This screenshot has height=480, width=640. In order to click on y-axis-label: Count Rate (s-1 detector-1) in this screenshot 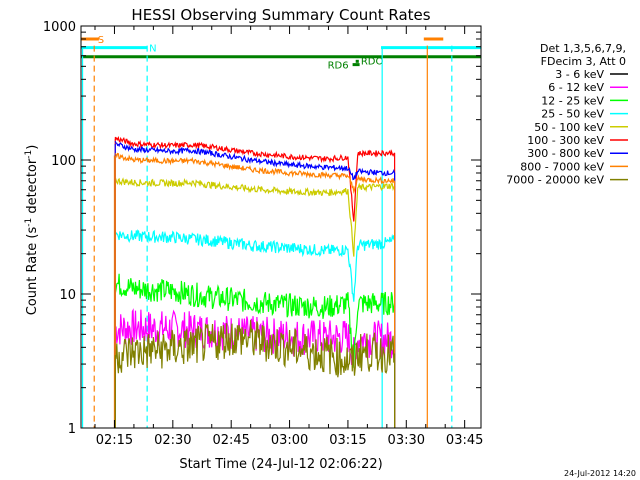, I will do `click(32, 230)`.